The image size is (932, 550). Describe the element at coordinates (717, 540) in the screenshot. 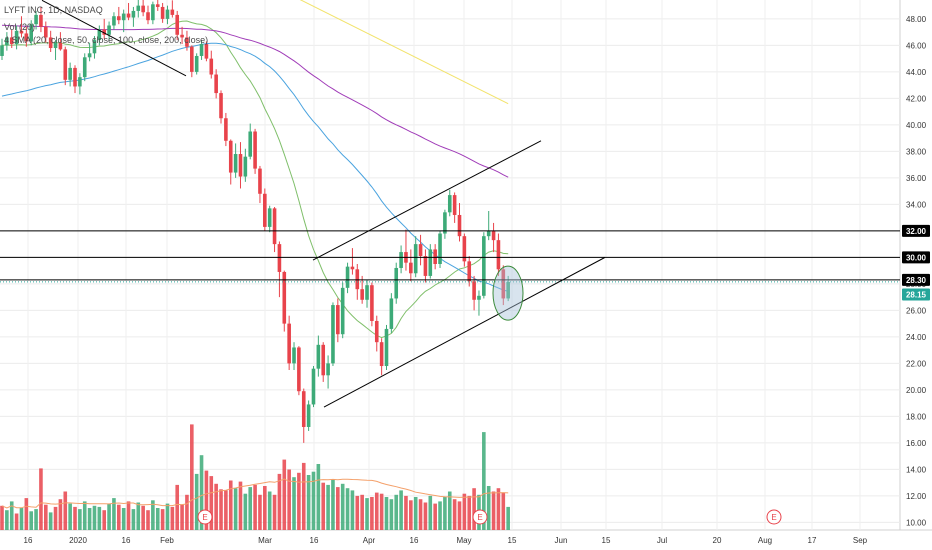

I see `x-tick-label: 20` at that location.